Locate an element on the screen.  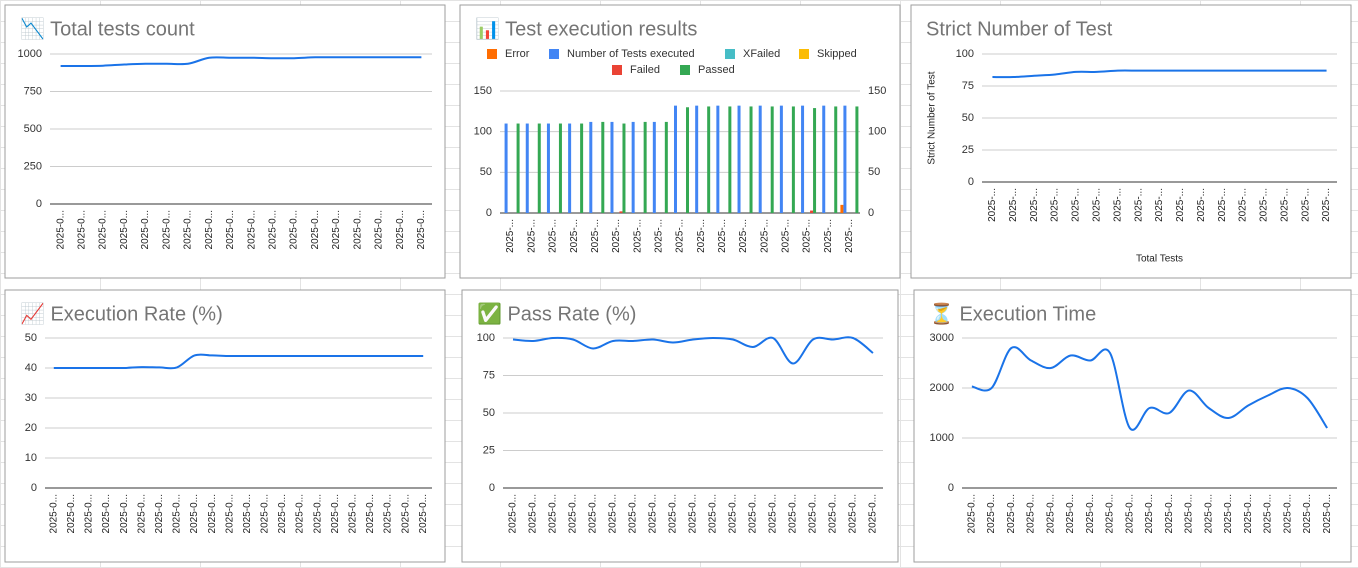
y-tick-label: 150 is located at coordinates (483, 91).